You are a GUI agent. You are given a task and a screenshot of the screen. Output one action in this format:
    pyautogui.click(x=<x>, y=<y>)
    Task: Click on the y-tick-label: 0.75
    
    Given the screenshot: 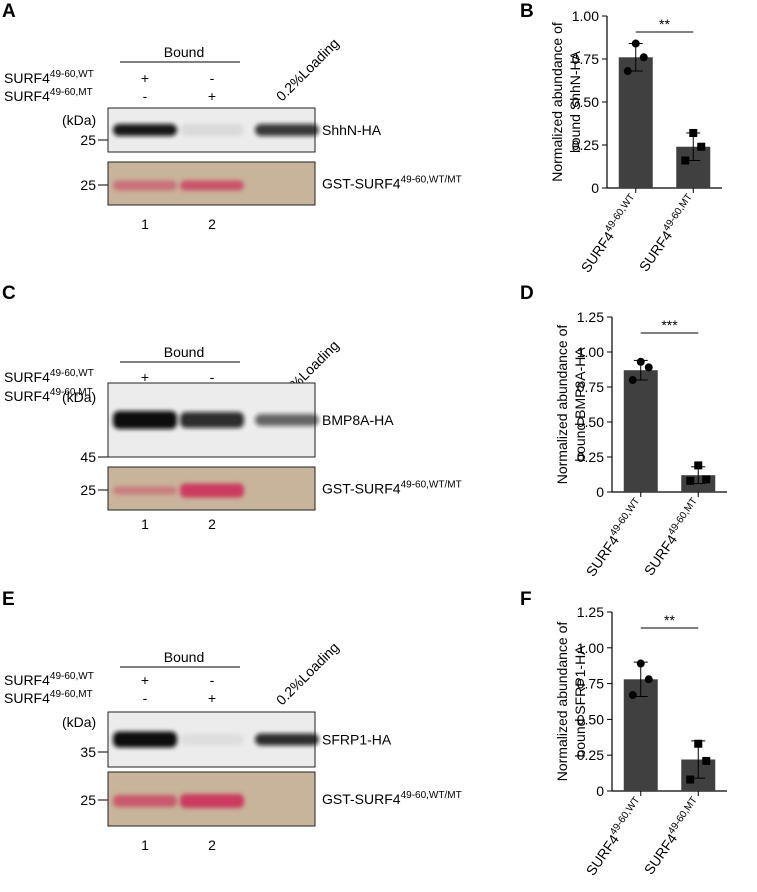 What is the action you would take?
    pyautogui.click(x=590, y=684)
    